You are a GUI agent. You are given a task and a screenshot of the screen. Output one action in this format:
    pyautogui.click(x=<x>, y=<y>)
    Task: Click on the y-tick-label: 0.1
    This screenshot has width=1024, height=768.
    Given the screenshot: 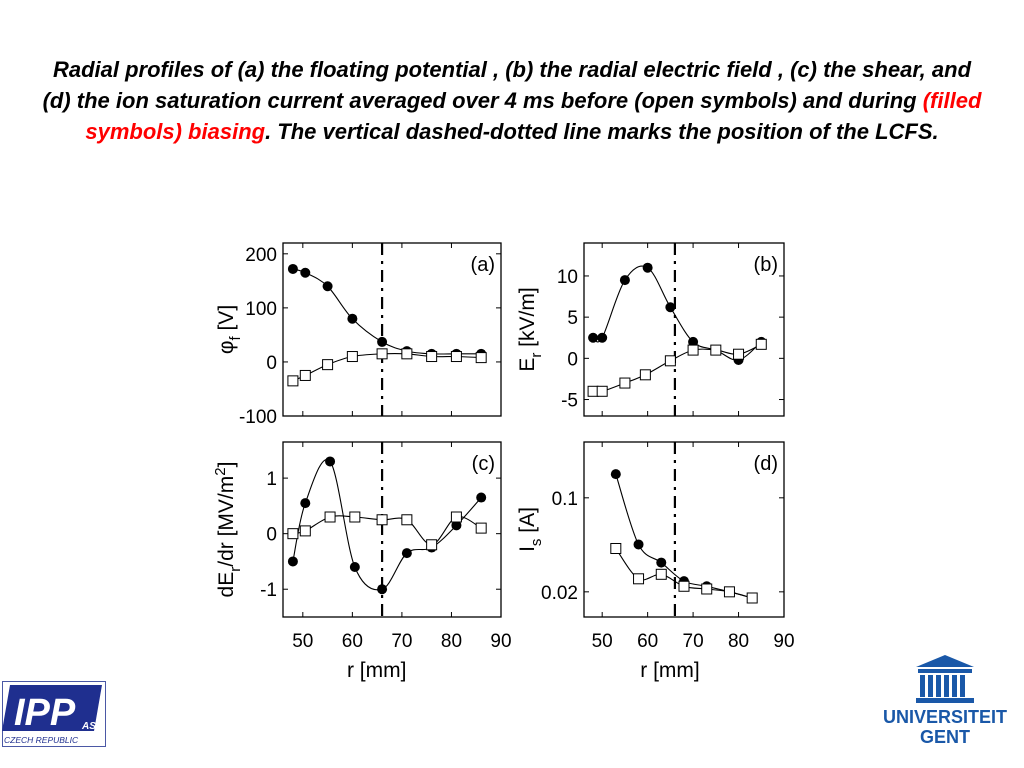 What is the action you would take?
    pyautogui.click(x=565, y=499)
    